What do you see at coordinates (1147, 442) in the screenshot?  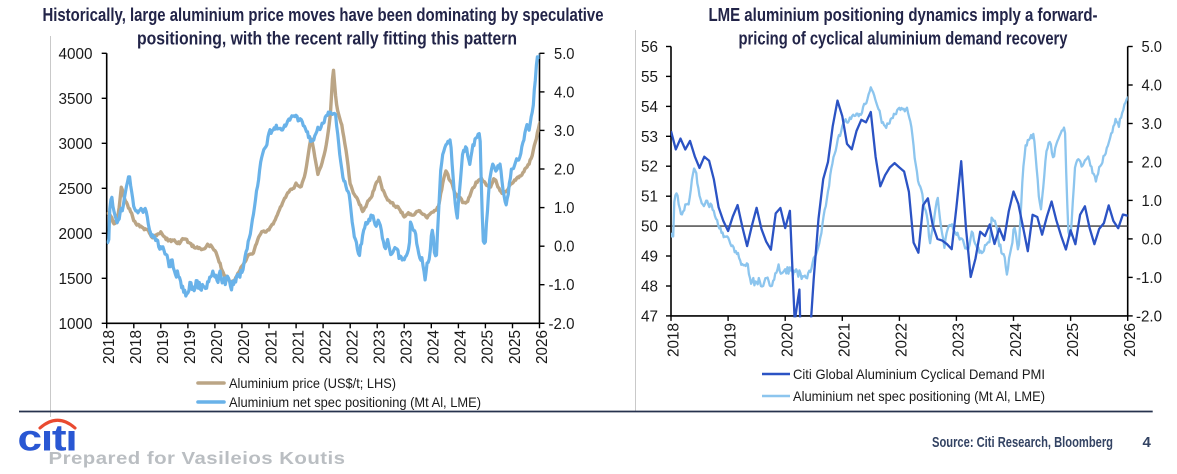 I see `svg-text: 4` at bounding box center [1147, 442].